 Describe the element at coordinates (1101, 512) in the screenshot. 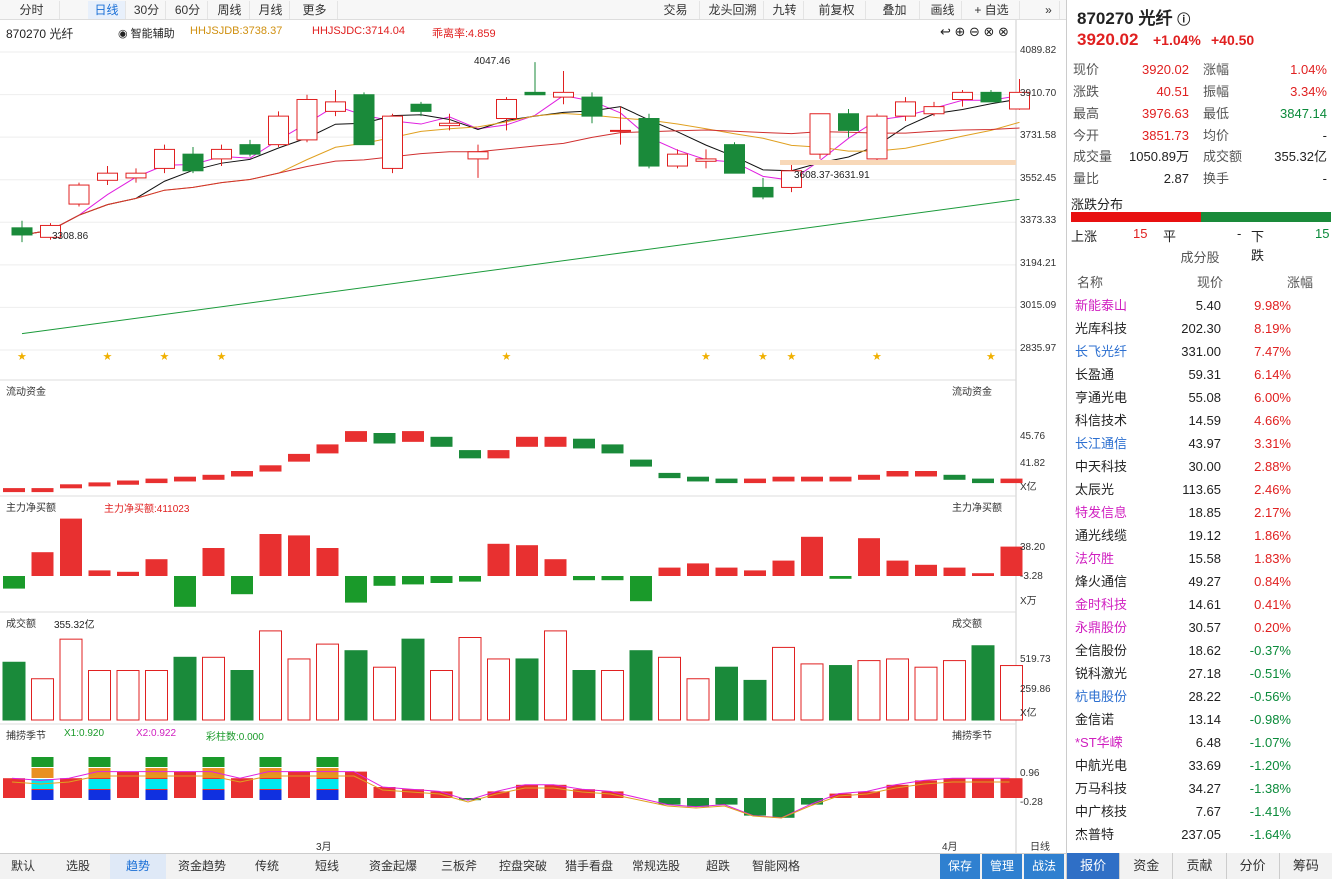

I see `stock-name: 特发信息` at that location.